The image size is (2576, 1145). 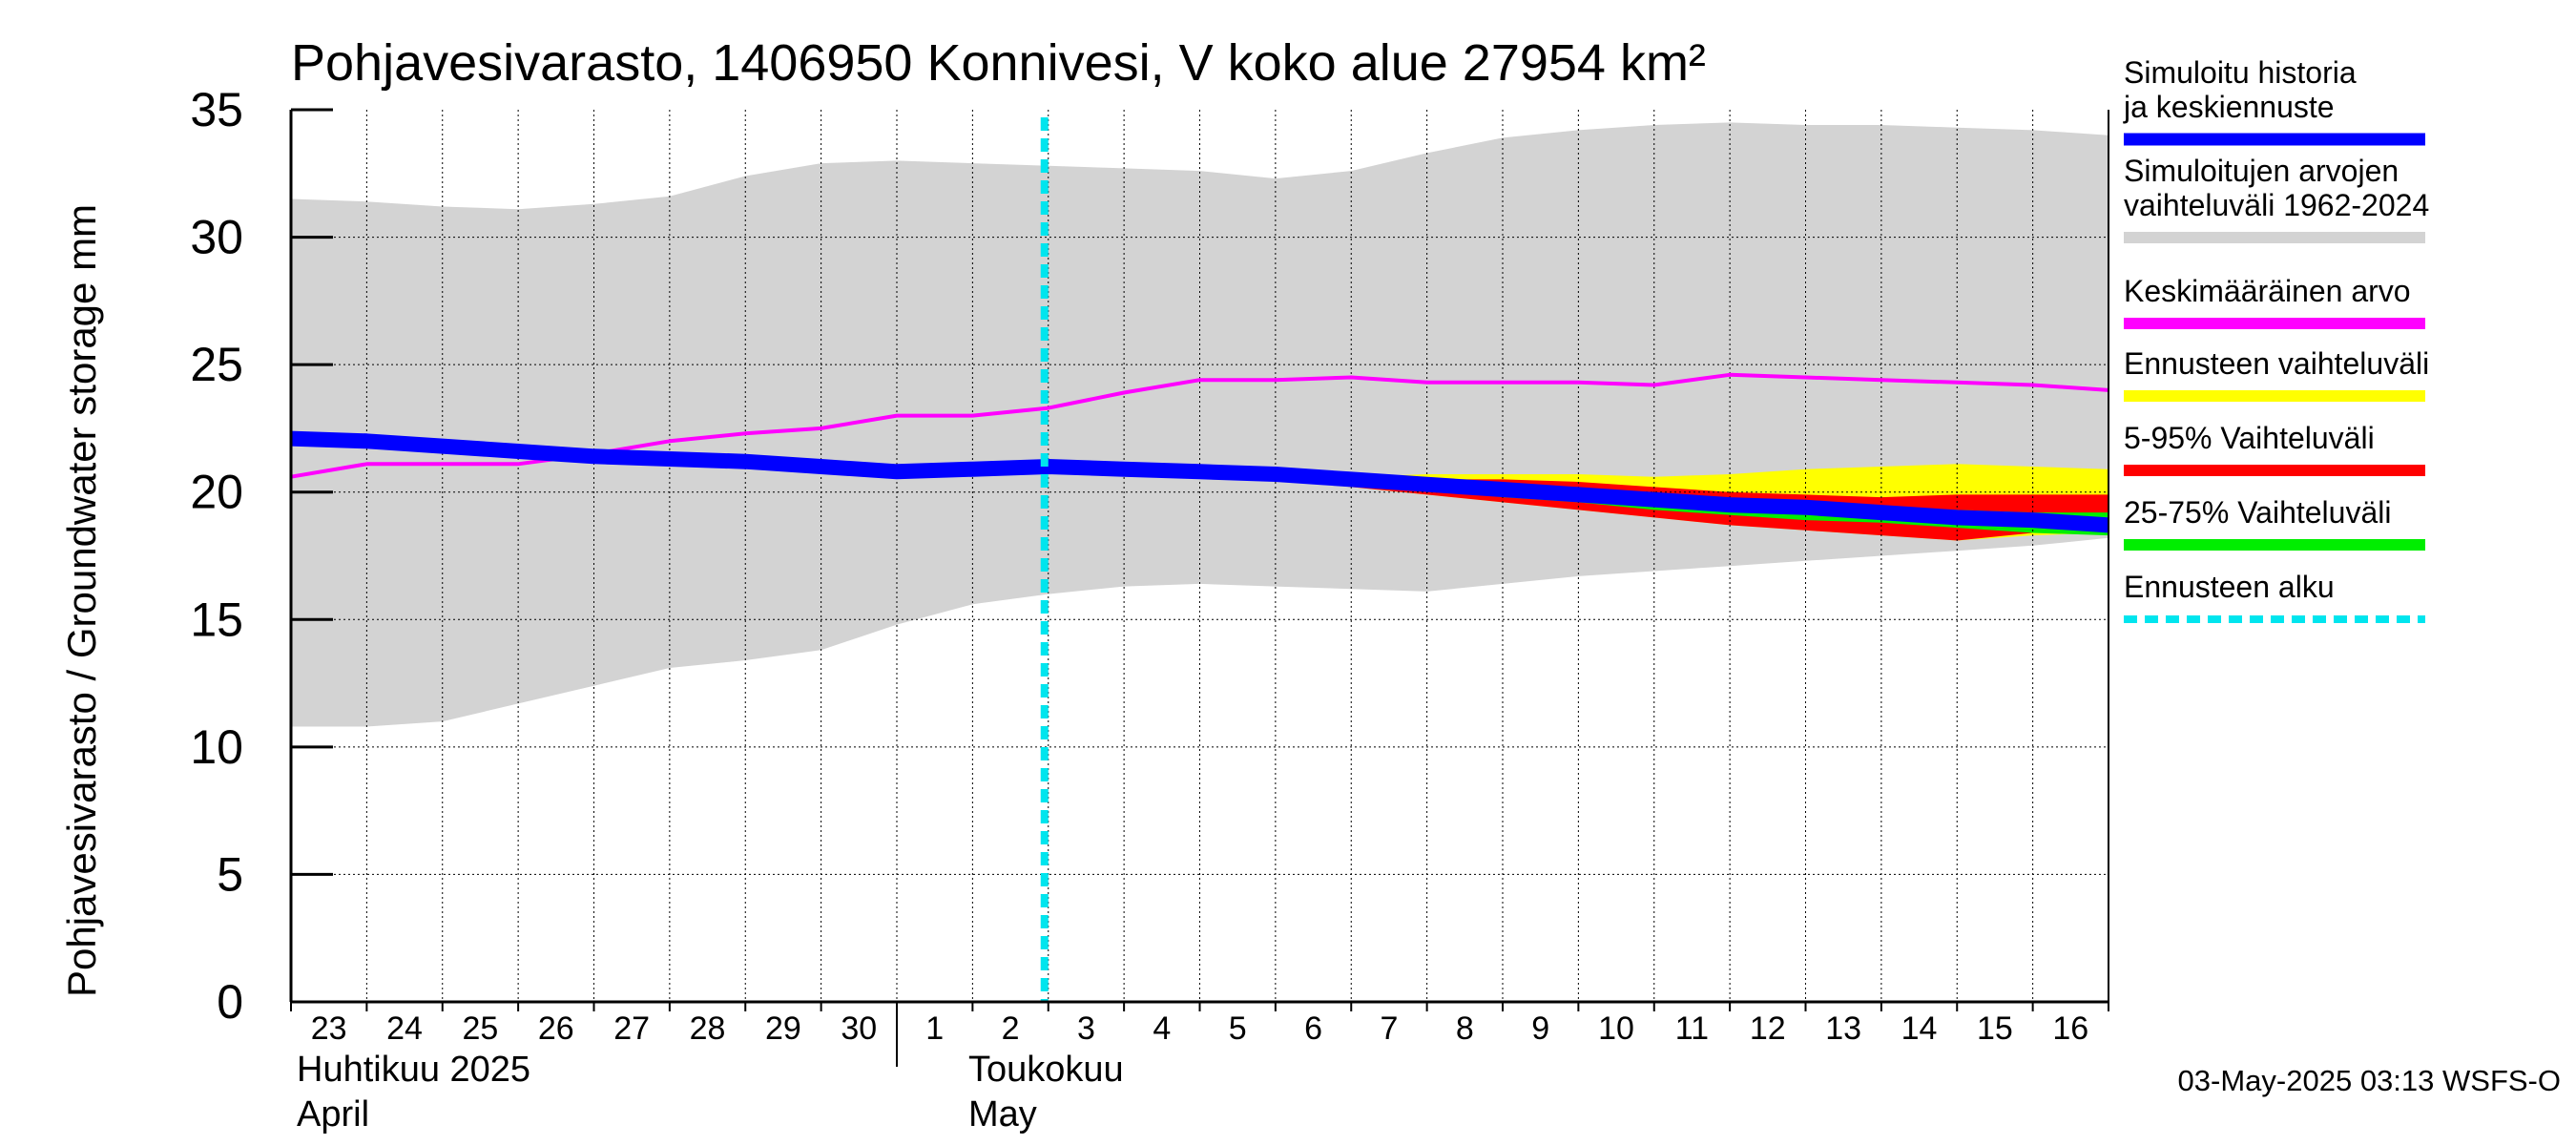 What do you see at coordinates (2267, 291) in the screenshot?
I see `legend-label: Keskimääräinen arvo` at bounding box center [2267, 291].